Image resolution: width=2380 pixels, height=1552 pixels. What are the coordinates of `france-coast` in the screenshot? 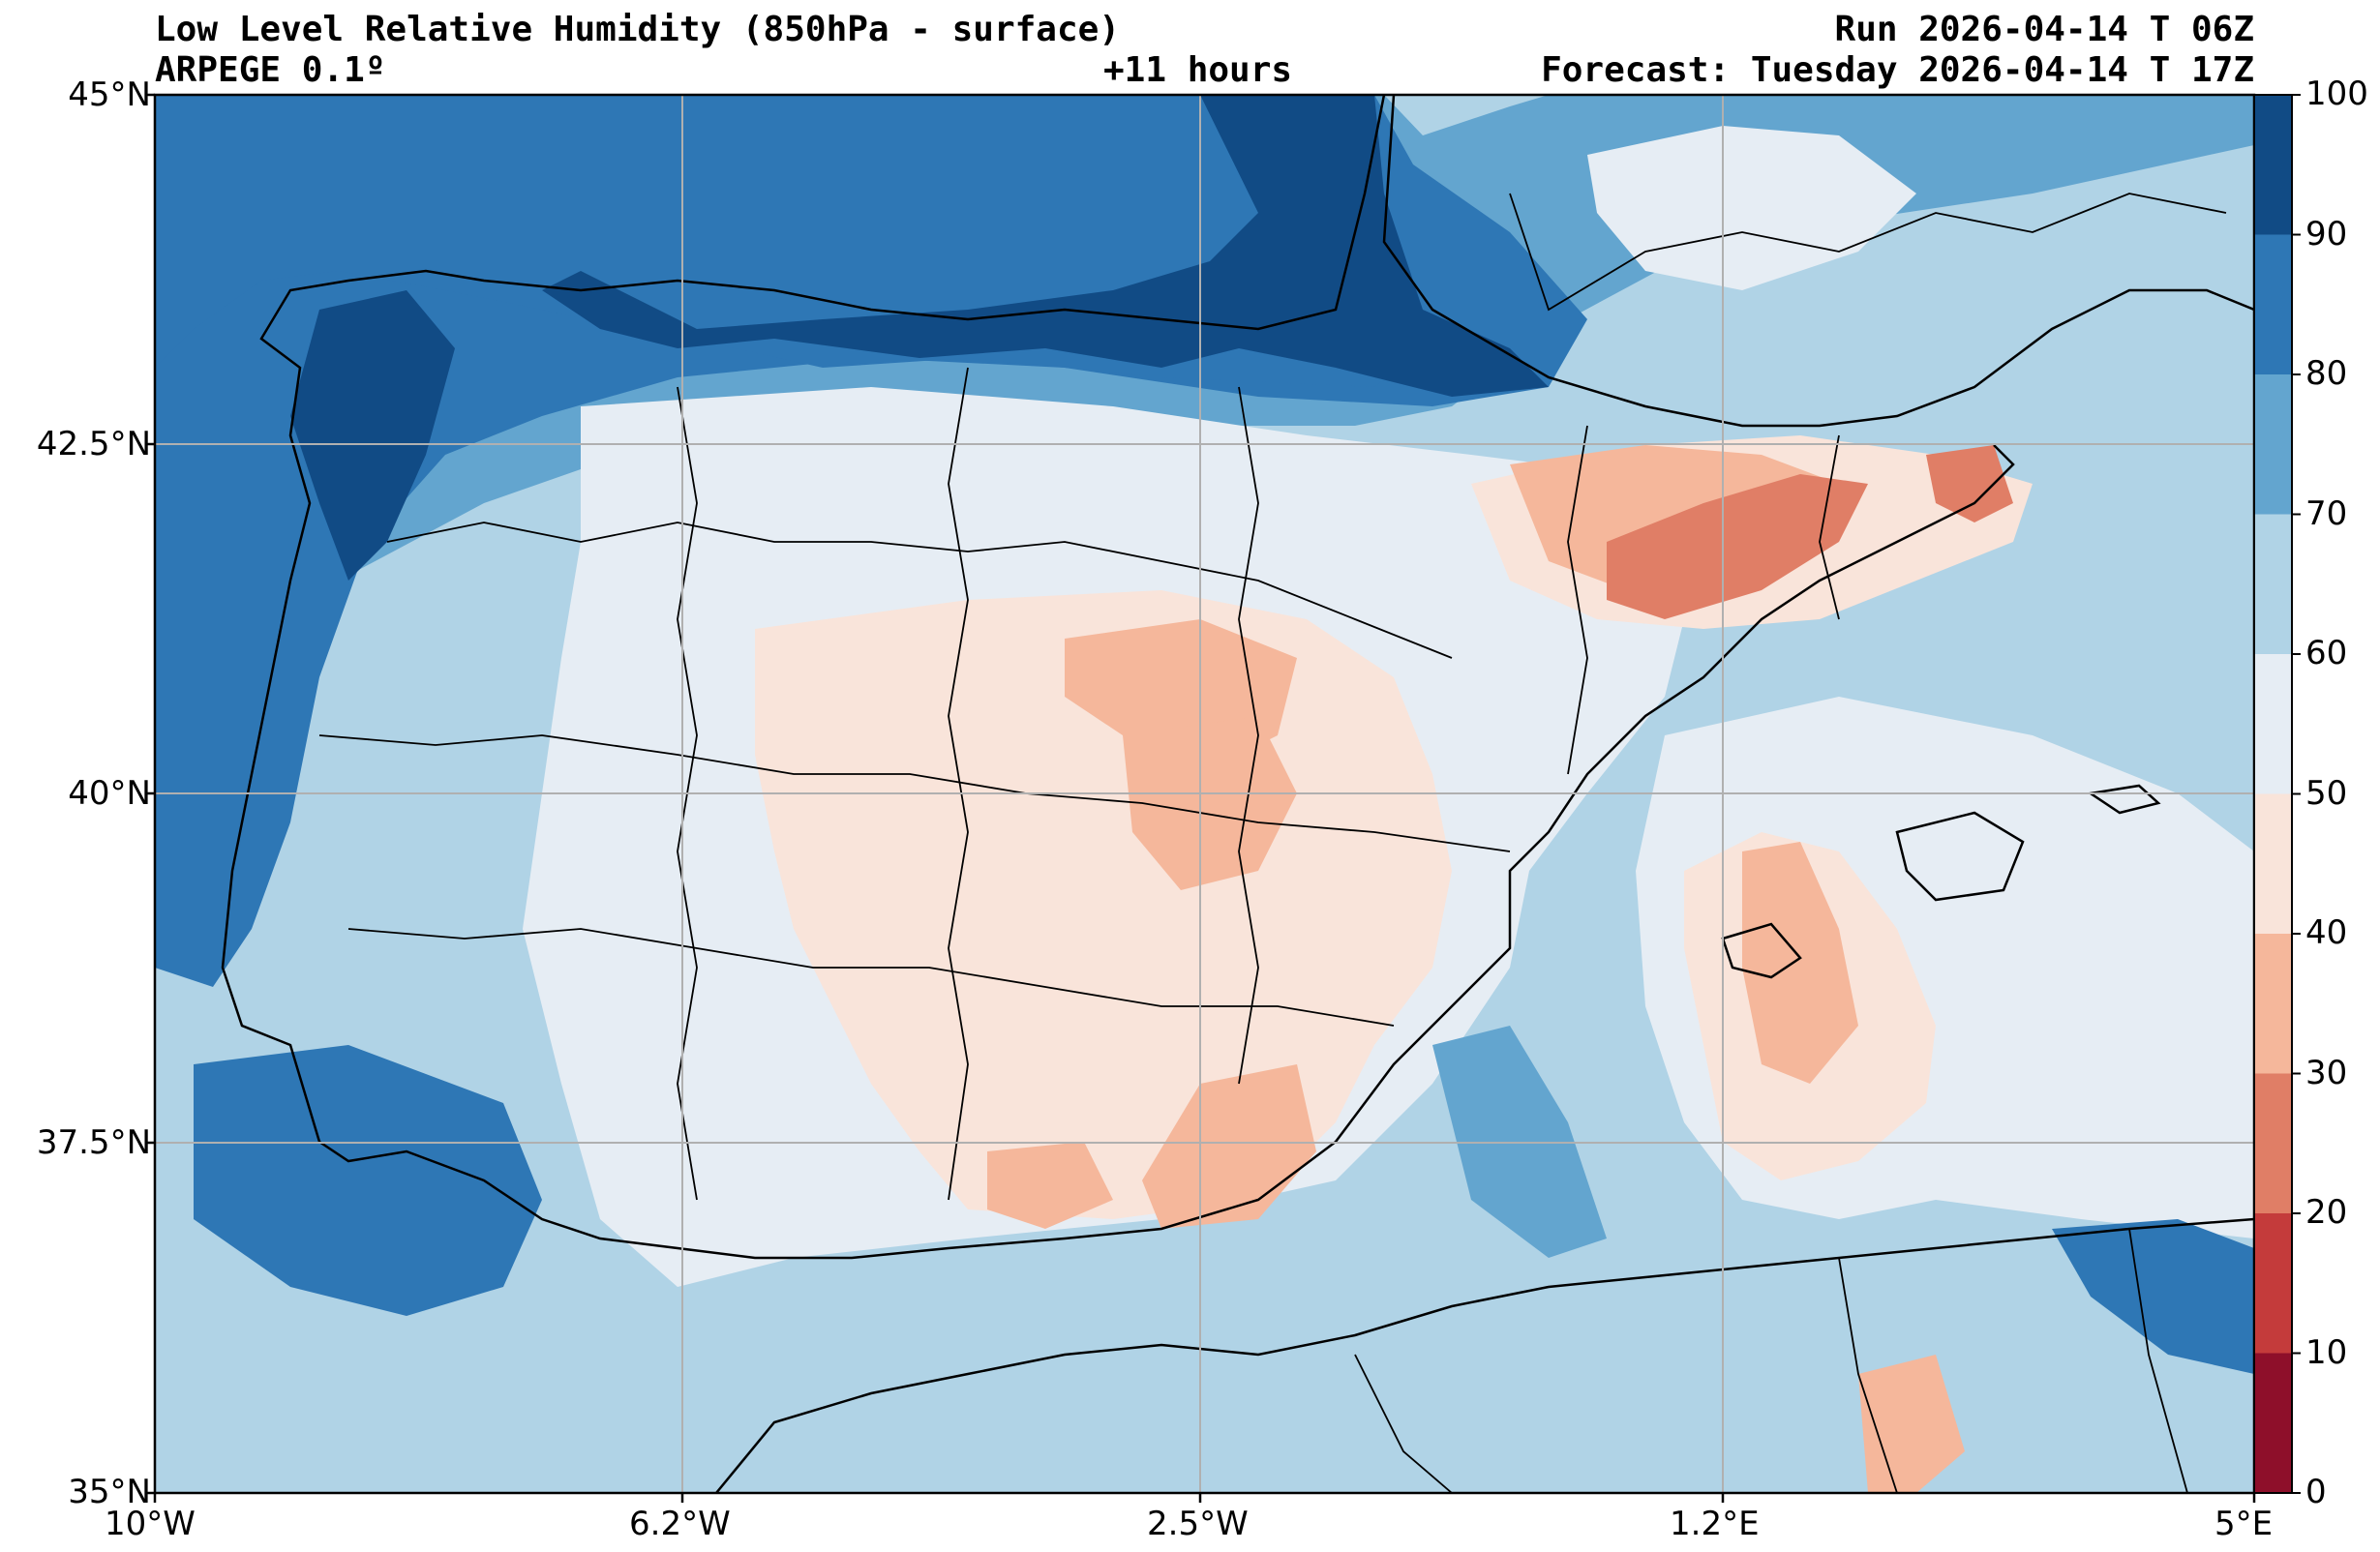 It's located at (1818, 261).